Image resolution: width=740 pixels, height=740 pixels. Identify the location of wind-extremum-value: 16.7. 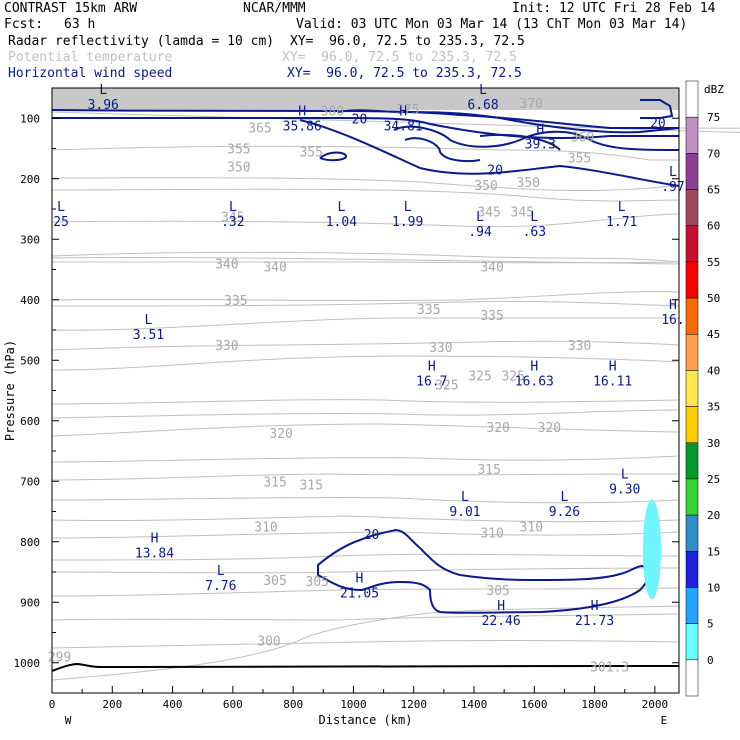
(431, 382).